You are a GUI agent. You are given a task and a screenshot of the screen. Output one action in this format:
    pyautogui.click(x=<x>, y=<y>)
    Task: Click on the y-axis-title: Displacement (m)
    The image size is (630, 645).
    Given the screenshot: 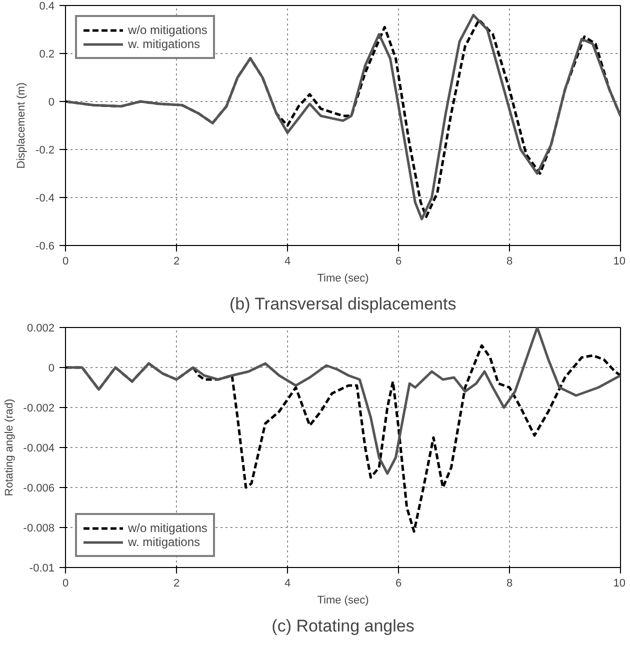 What is the action you would take?
    pyautogui.click(x=22, y=125)
    